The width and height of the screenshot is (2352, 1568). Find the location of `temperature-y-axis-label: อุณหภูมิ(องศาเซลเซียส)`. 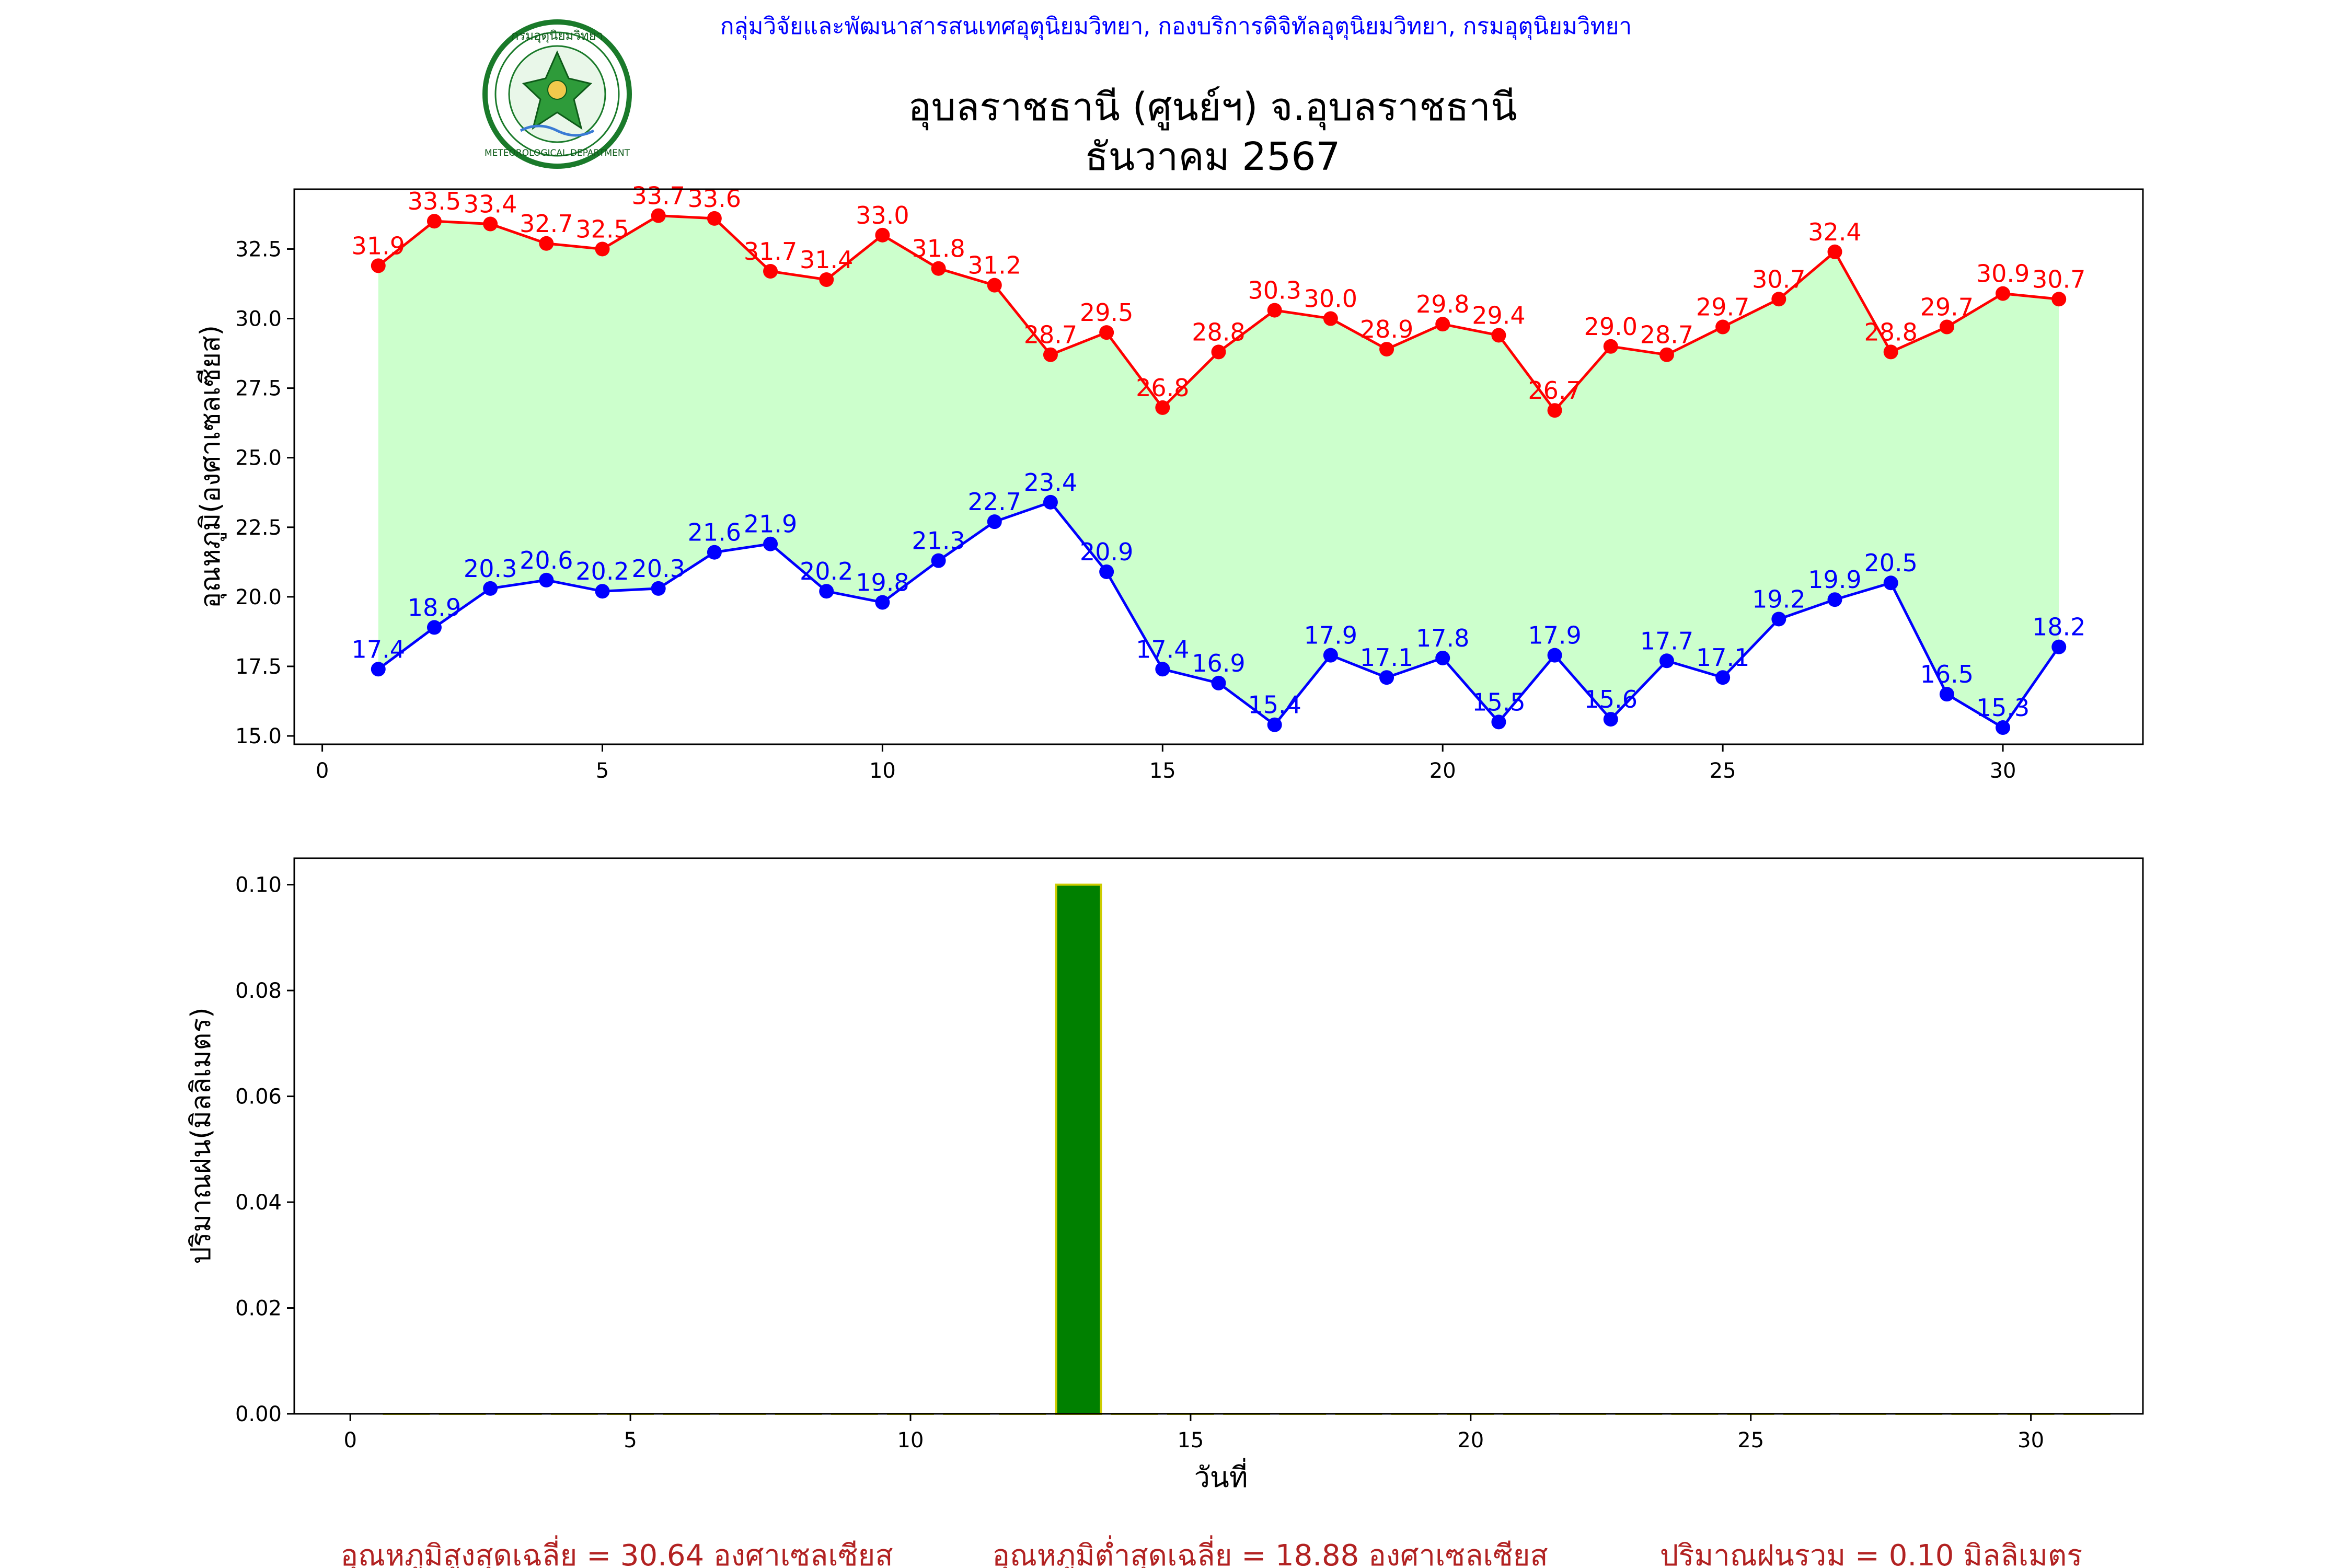

temperature-y-axis-label: อุณหภูมิ(องศาเซลเซียส) is located at coordinates (211, 466).